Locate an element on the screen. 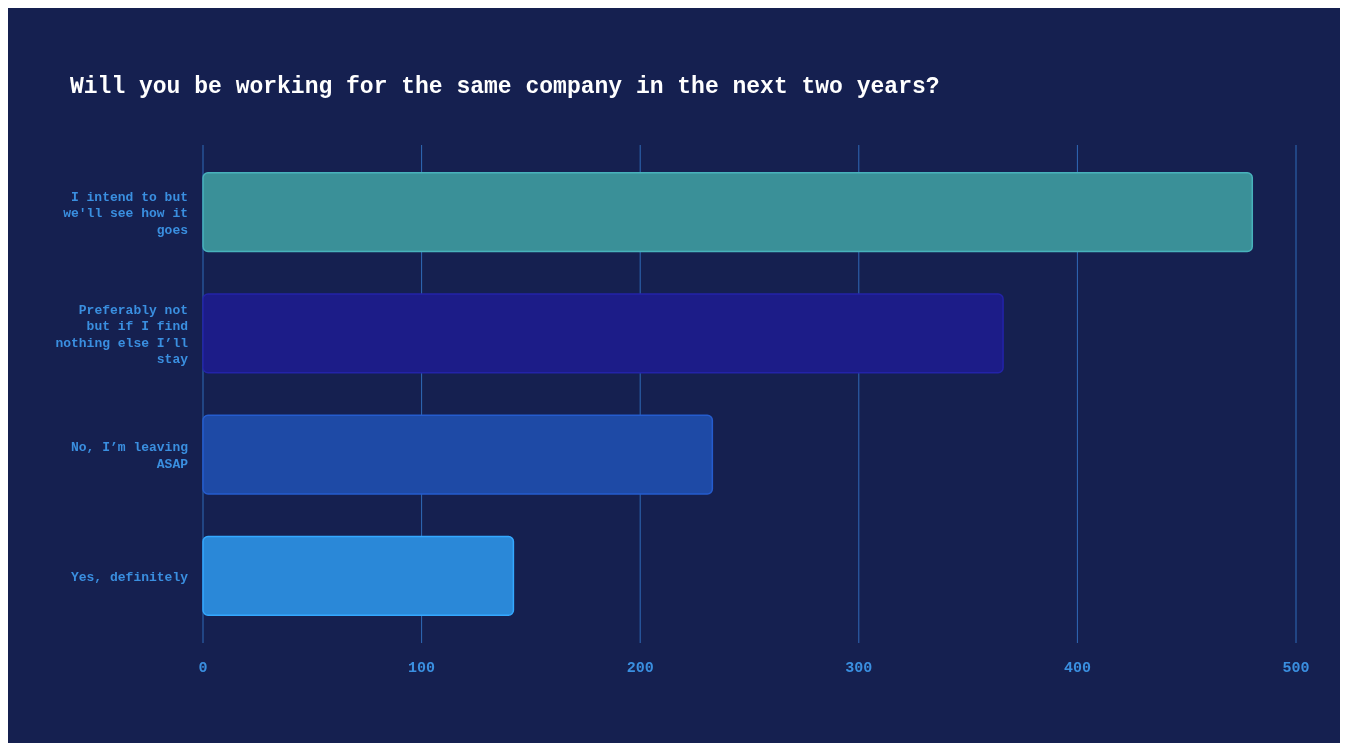 The image size is (1348, 743). chart-title: Will you be working for the same company in the next two years? is located at coordinates (505, 87).